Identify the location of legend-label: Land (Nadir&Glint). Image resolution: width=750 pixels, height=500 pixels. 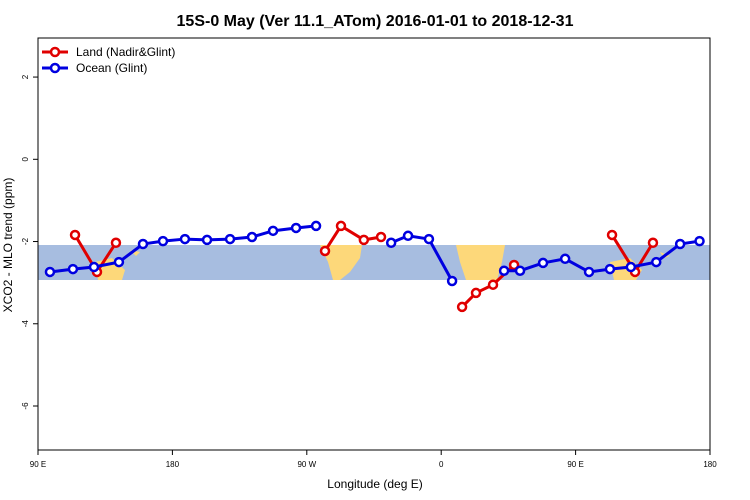
(125, 52).